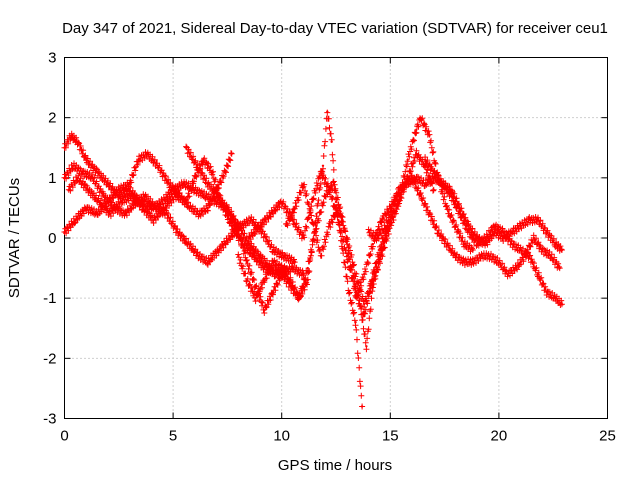 The height and width of the screenshot is (480, 640). What do you see at coordinates (52, 178) in the screenshot?
I see `y-tick-label: 1` at bounding box center [52, 178].